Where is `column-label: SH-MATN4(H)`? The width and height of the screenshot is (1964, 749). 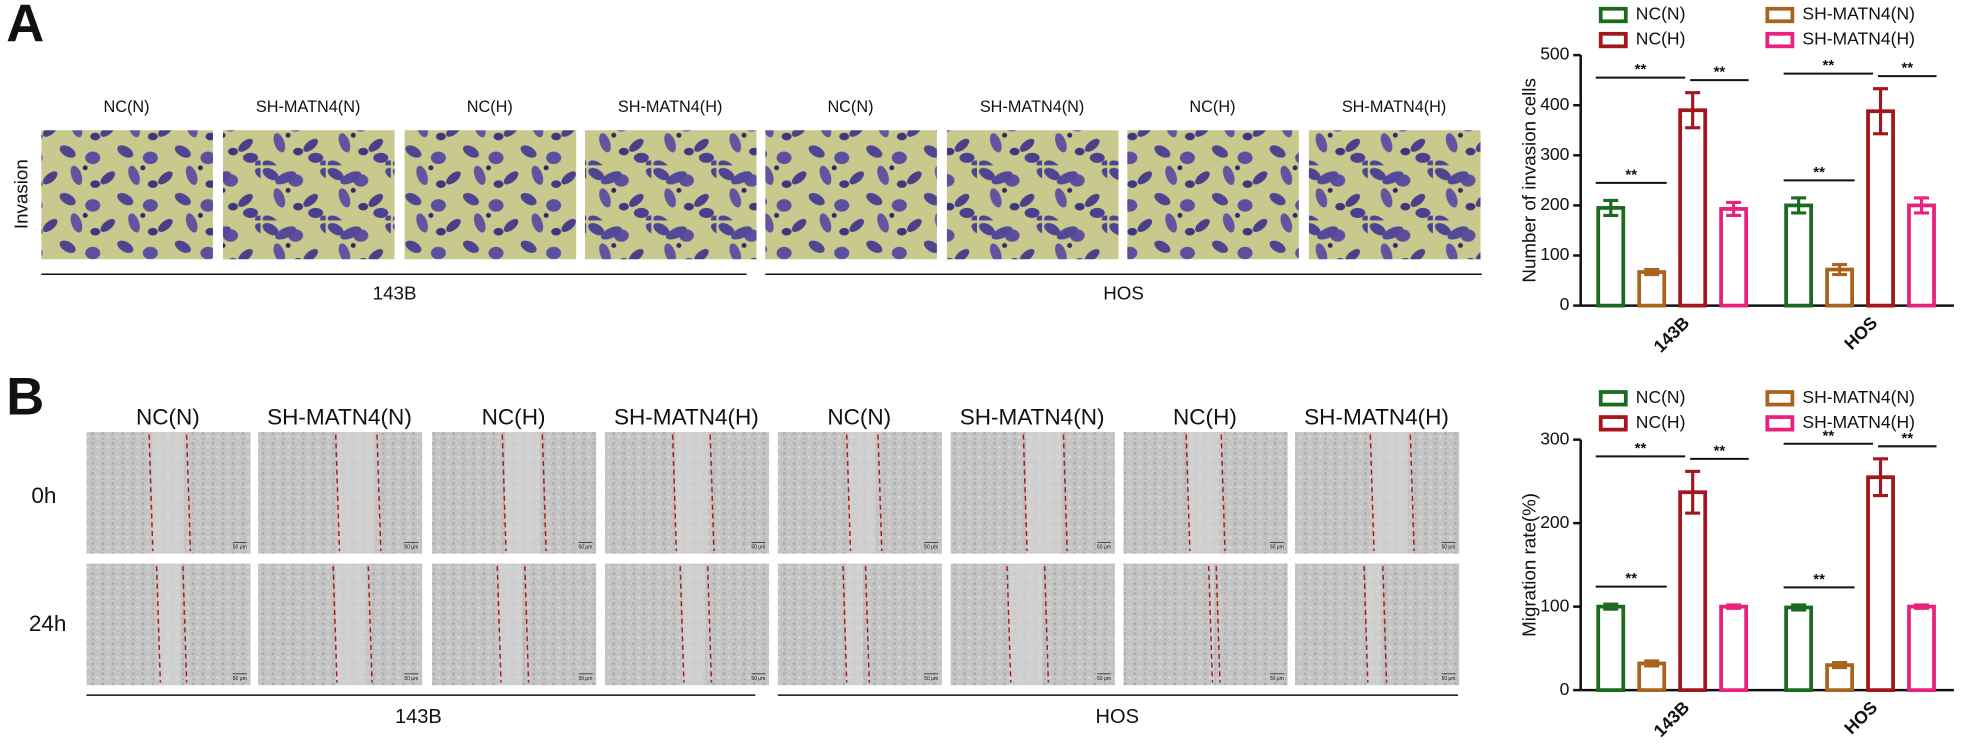 column-label: SH-MATN4(H) is located at coordinates (686, 416).